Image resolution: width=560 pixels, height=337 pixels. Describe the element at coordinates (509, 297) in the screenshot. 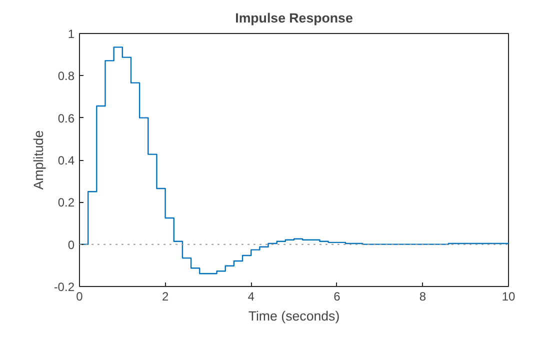

I see `x-tick-label: 10` at that location.